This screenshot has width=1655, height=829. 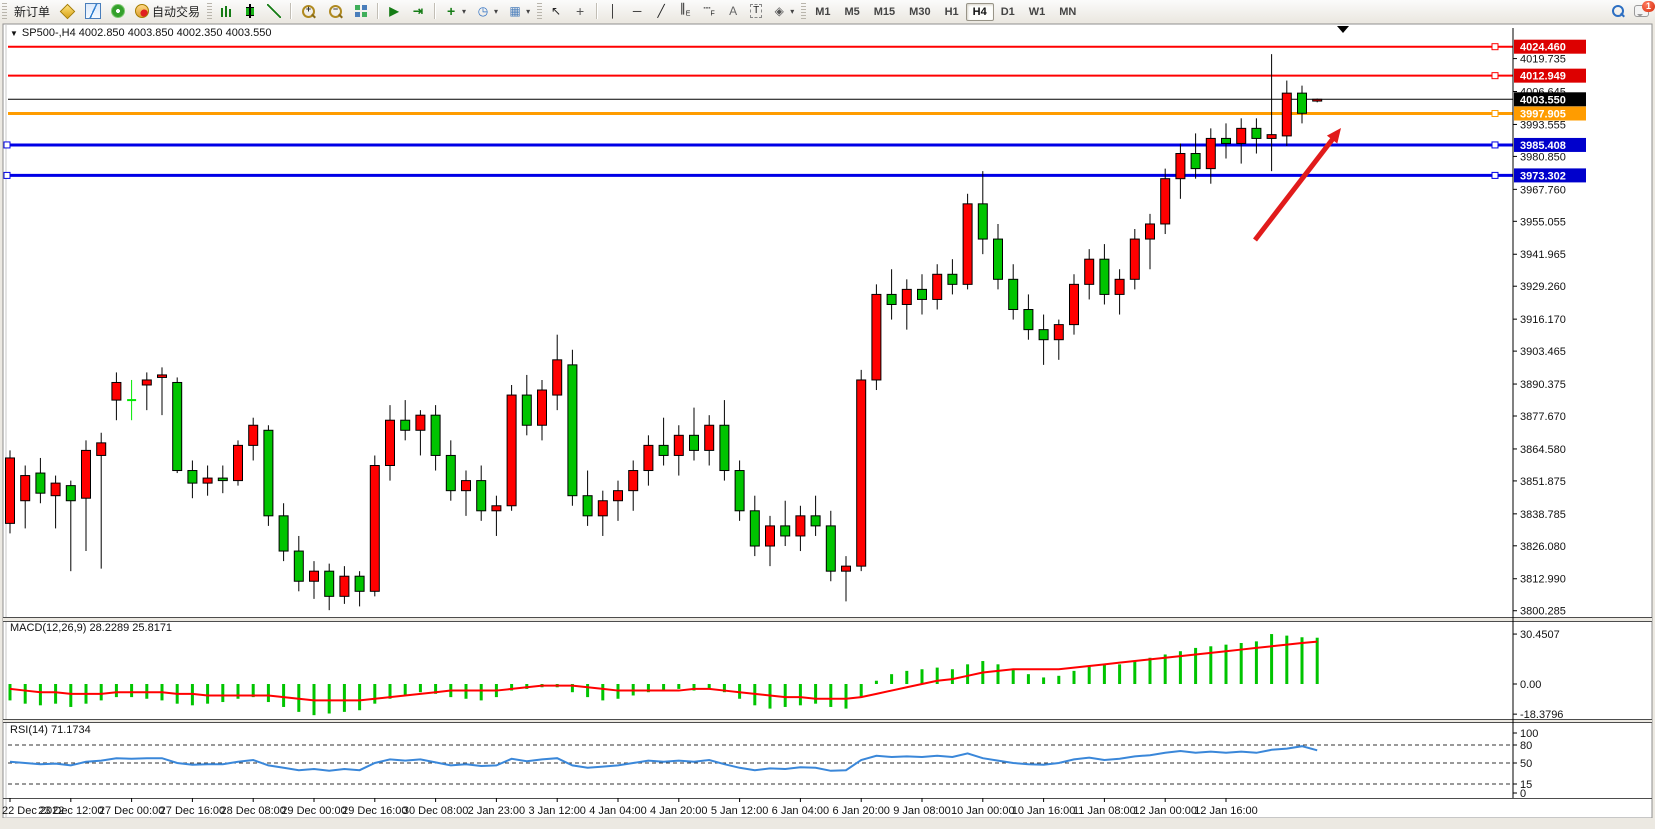 I want to click on zoom-out-button: −, so click(x=335, y=11).